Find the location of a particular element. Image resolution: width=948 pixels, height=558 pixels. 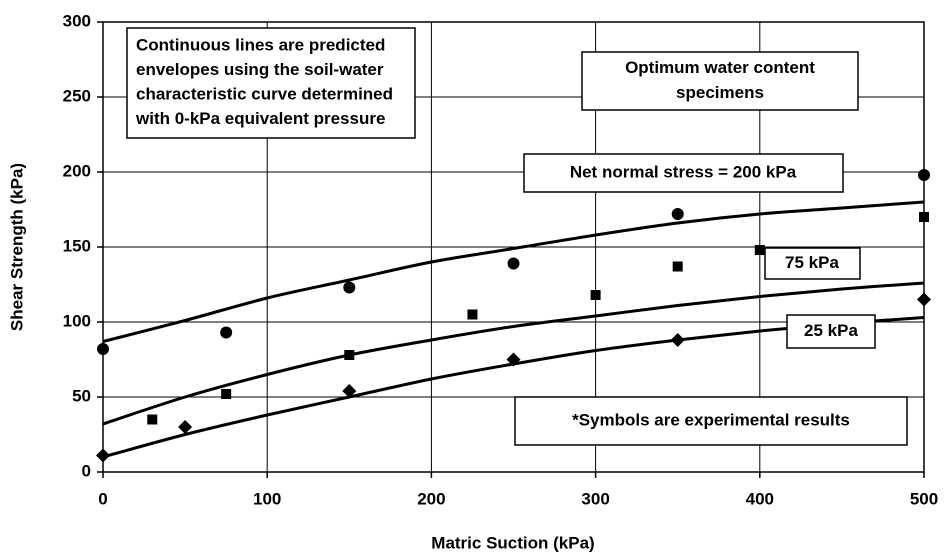

y-tick-label: 0 is located at coordinates (86, 470).